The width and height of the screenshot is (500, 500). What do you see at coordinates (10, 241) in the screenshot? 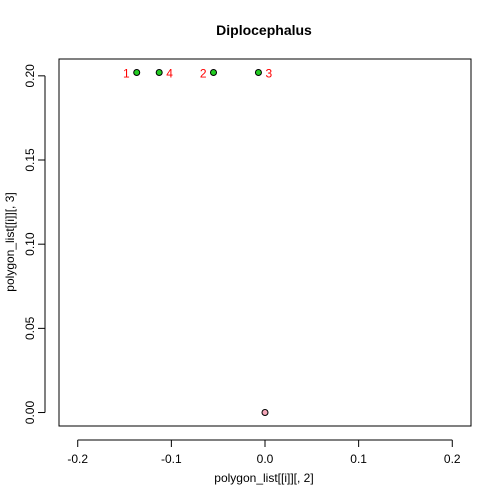
I see `y-axis-label: polygon_list[[i]][, 3]` at bounding box center [10, 241].